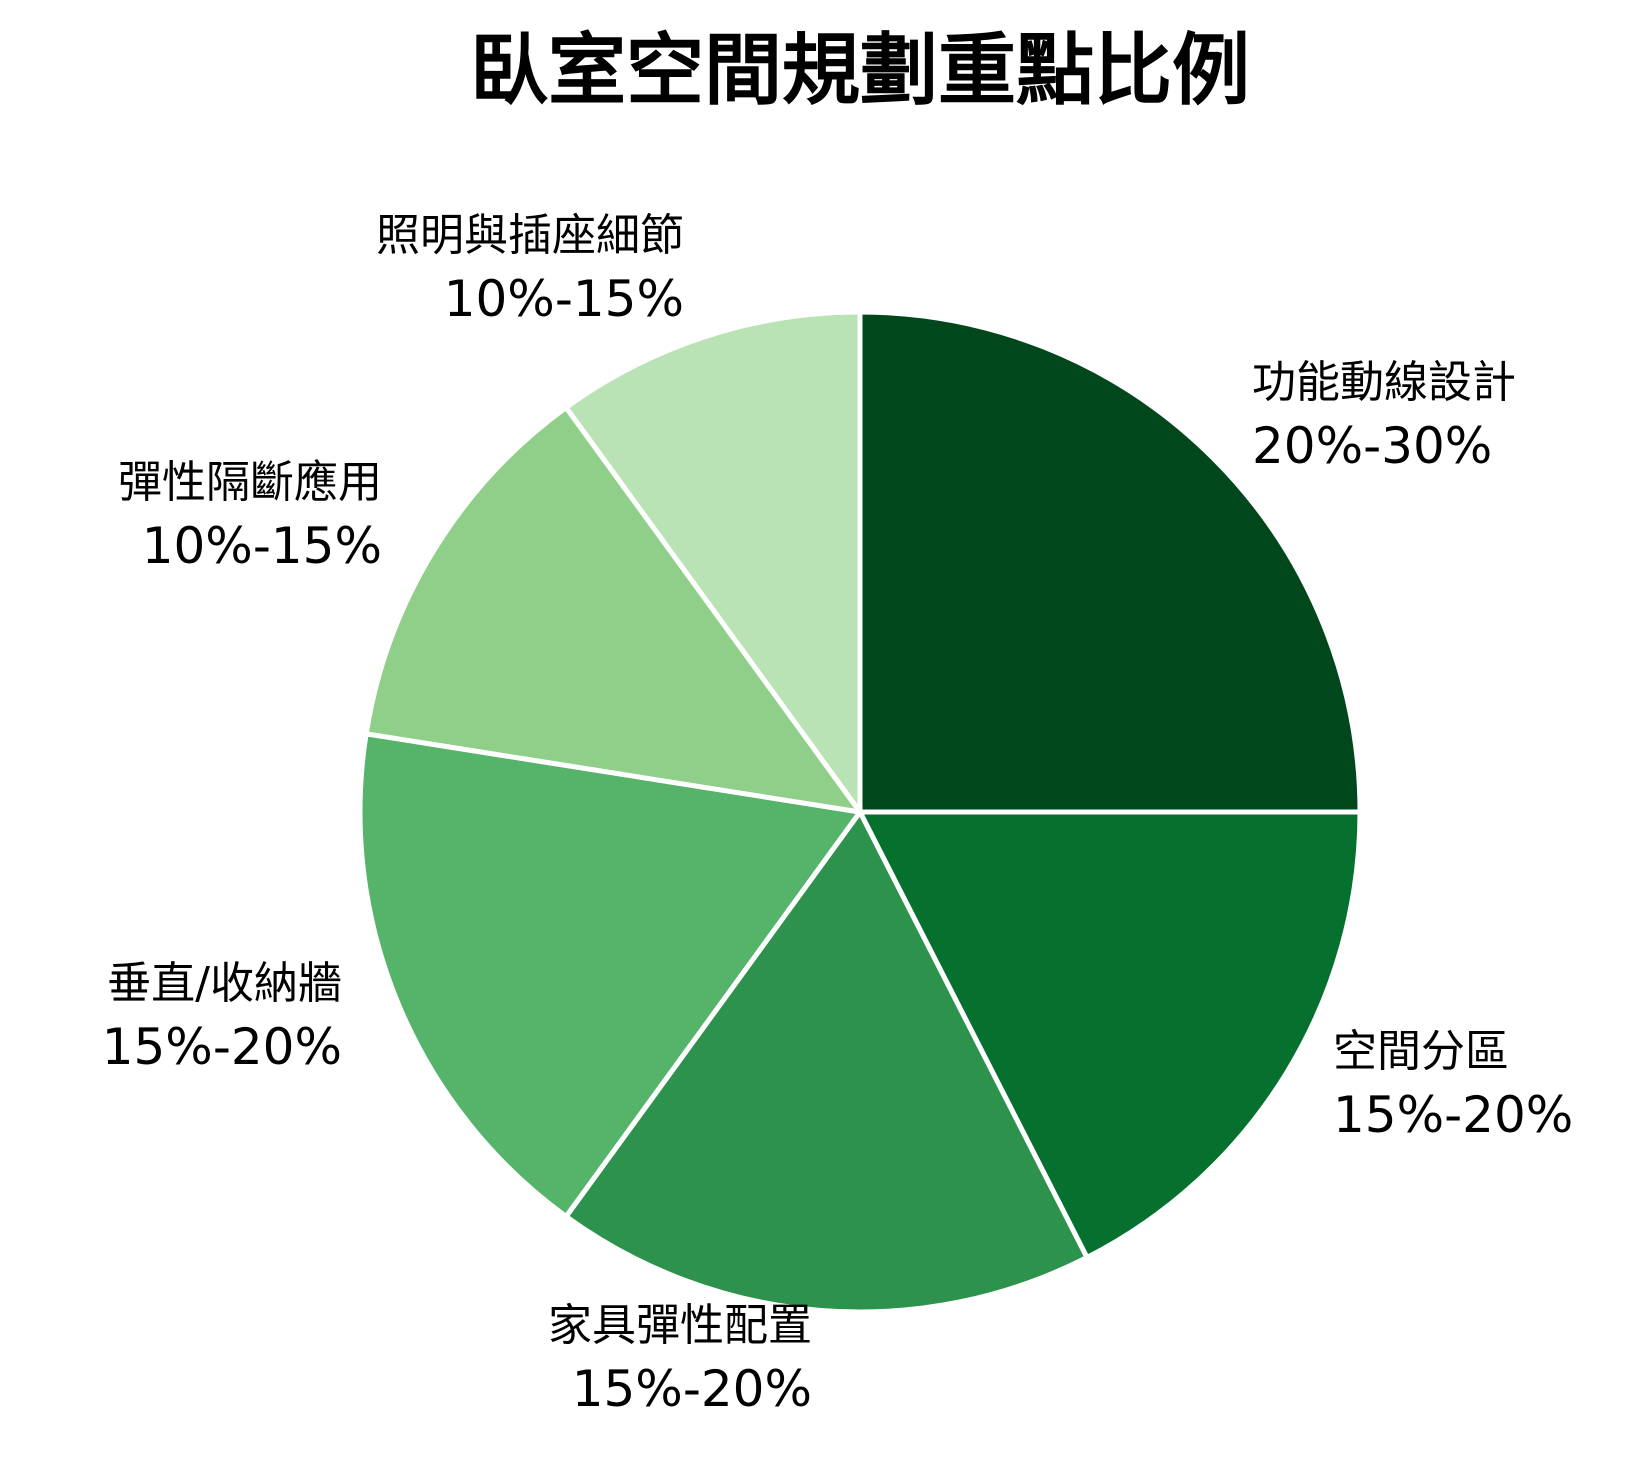 This screenshot has width=1627, height=1468. What do you see at coordinates (1453, 1115) in the screenshot?
I see `slice-range-2: 15%-20%` at bounding box center [1453, 1115].